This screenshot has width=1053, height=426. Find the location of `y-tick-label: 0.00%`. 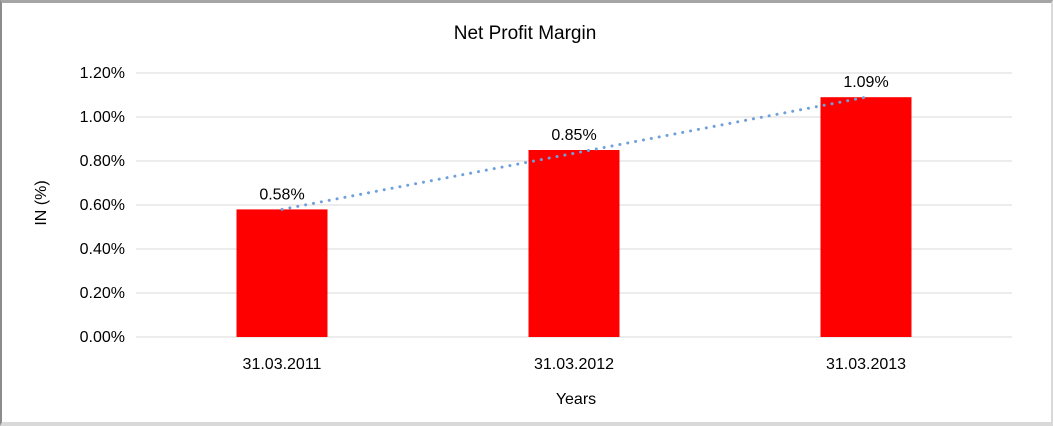

y-tick-label: 0.00% is located at coordinates (102, 337).